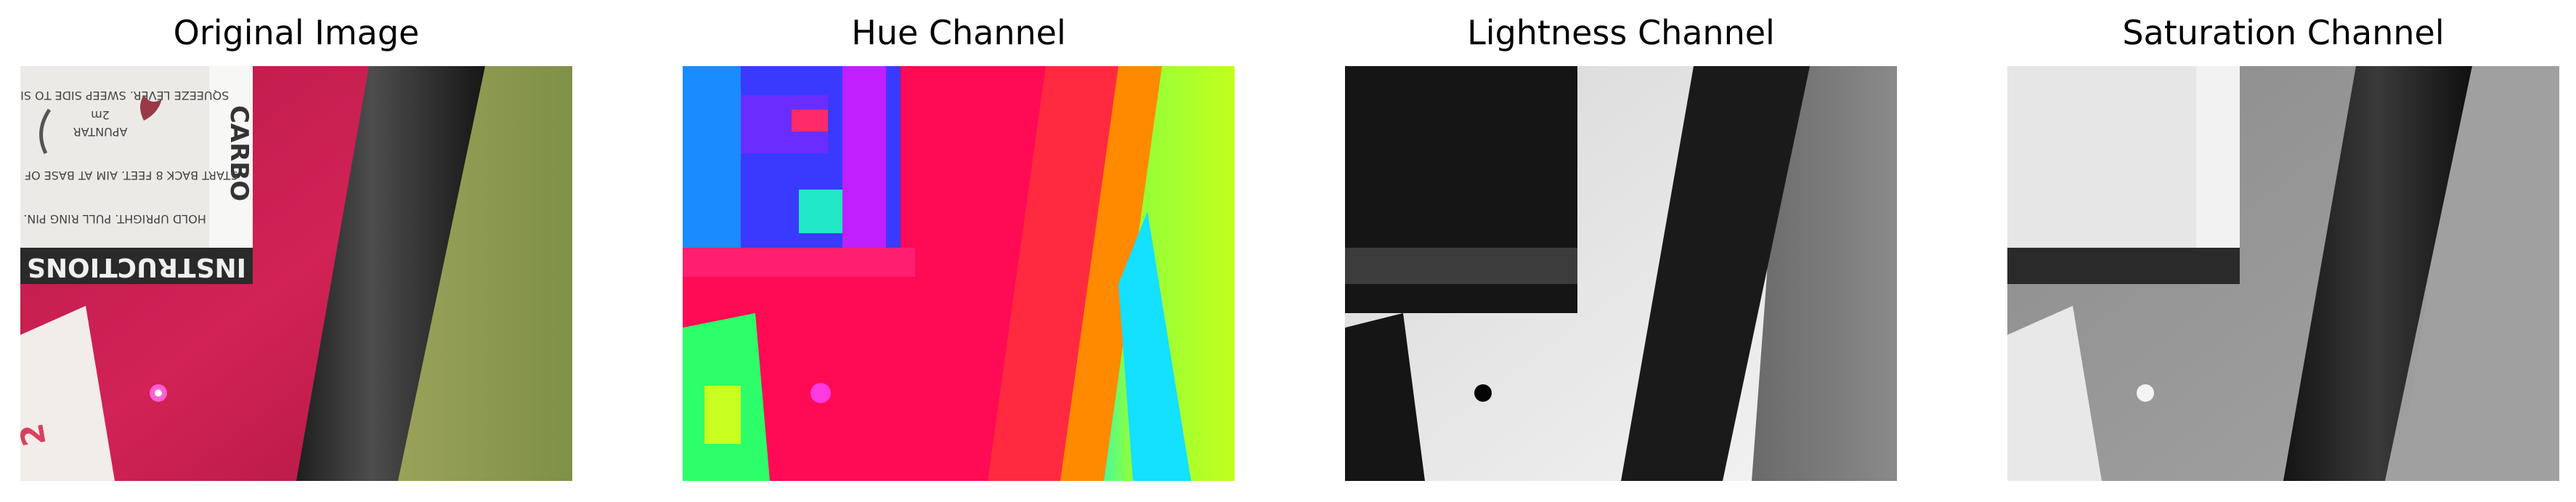 Image resolution: width=2576 pixels, height=502 pixels. What do you see at coordinates (390, 273) in the screenshot?
I see `black-pipe` at bounding box center [390, 273].